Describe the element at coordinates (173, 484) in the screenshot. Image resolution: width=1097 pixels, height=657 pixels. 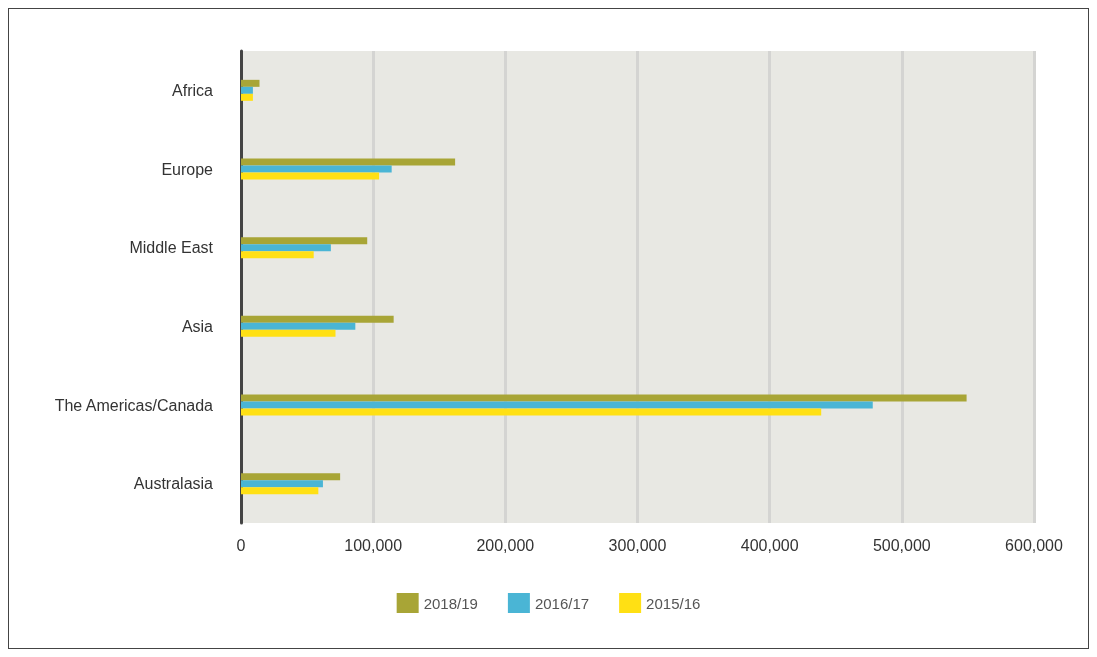
I see `y-tick-label: Australasia` at that location.